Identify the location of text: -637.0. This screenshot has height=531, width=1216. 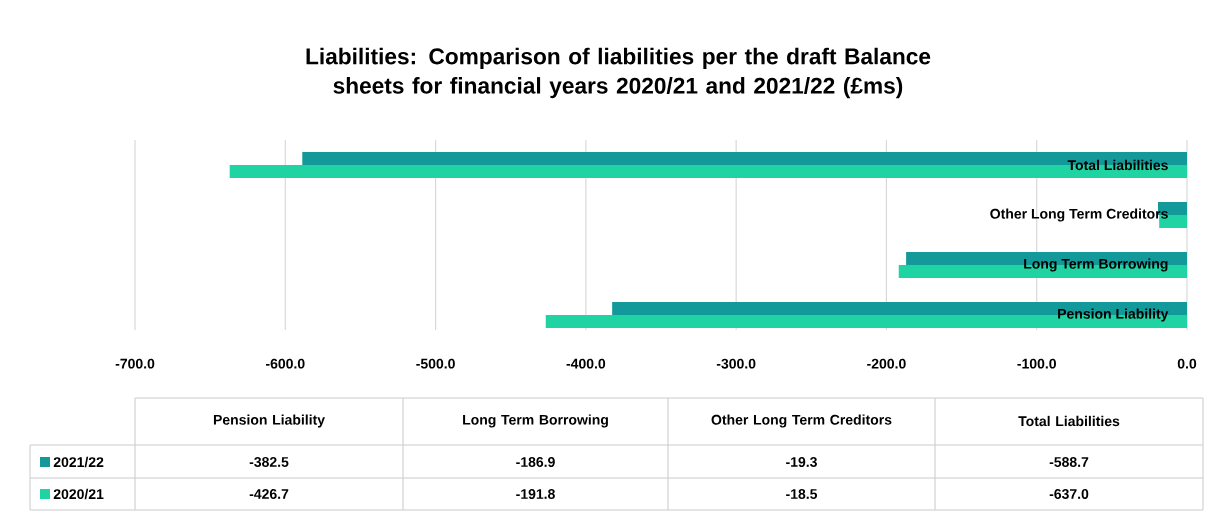
(1069, 494).